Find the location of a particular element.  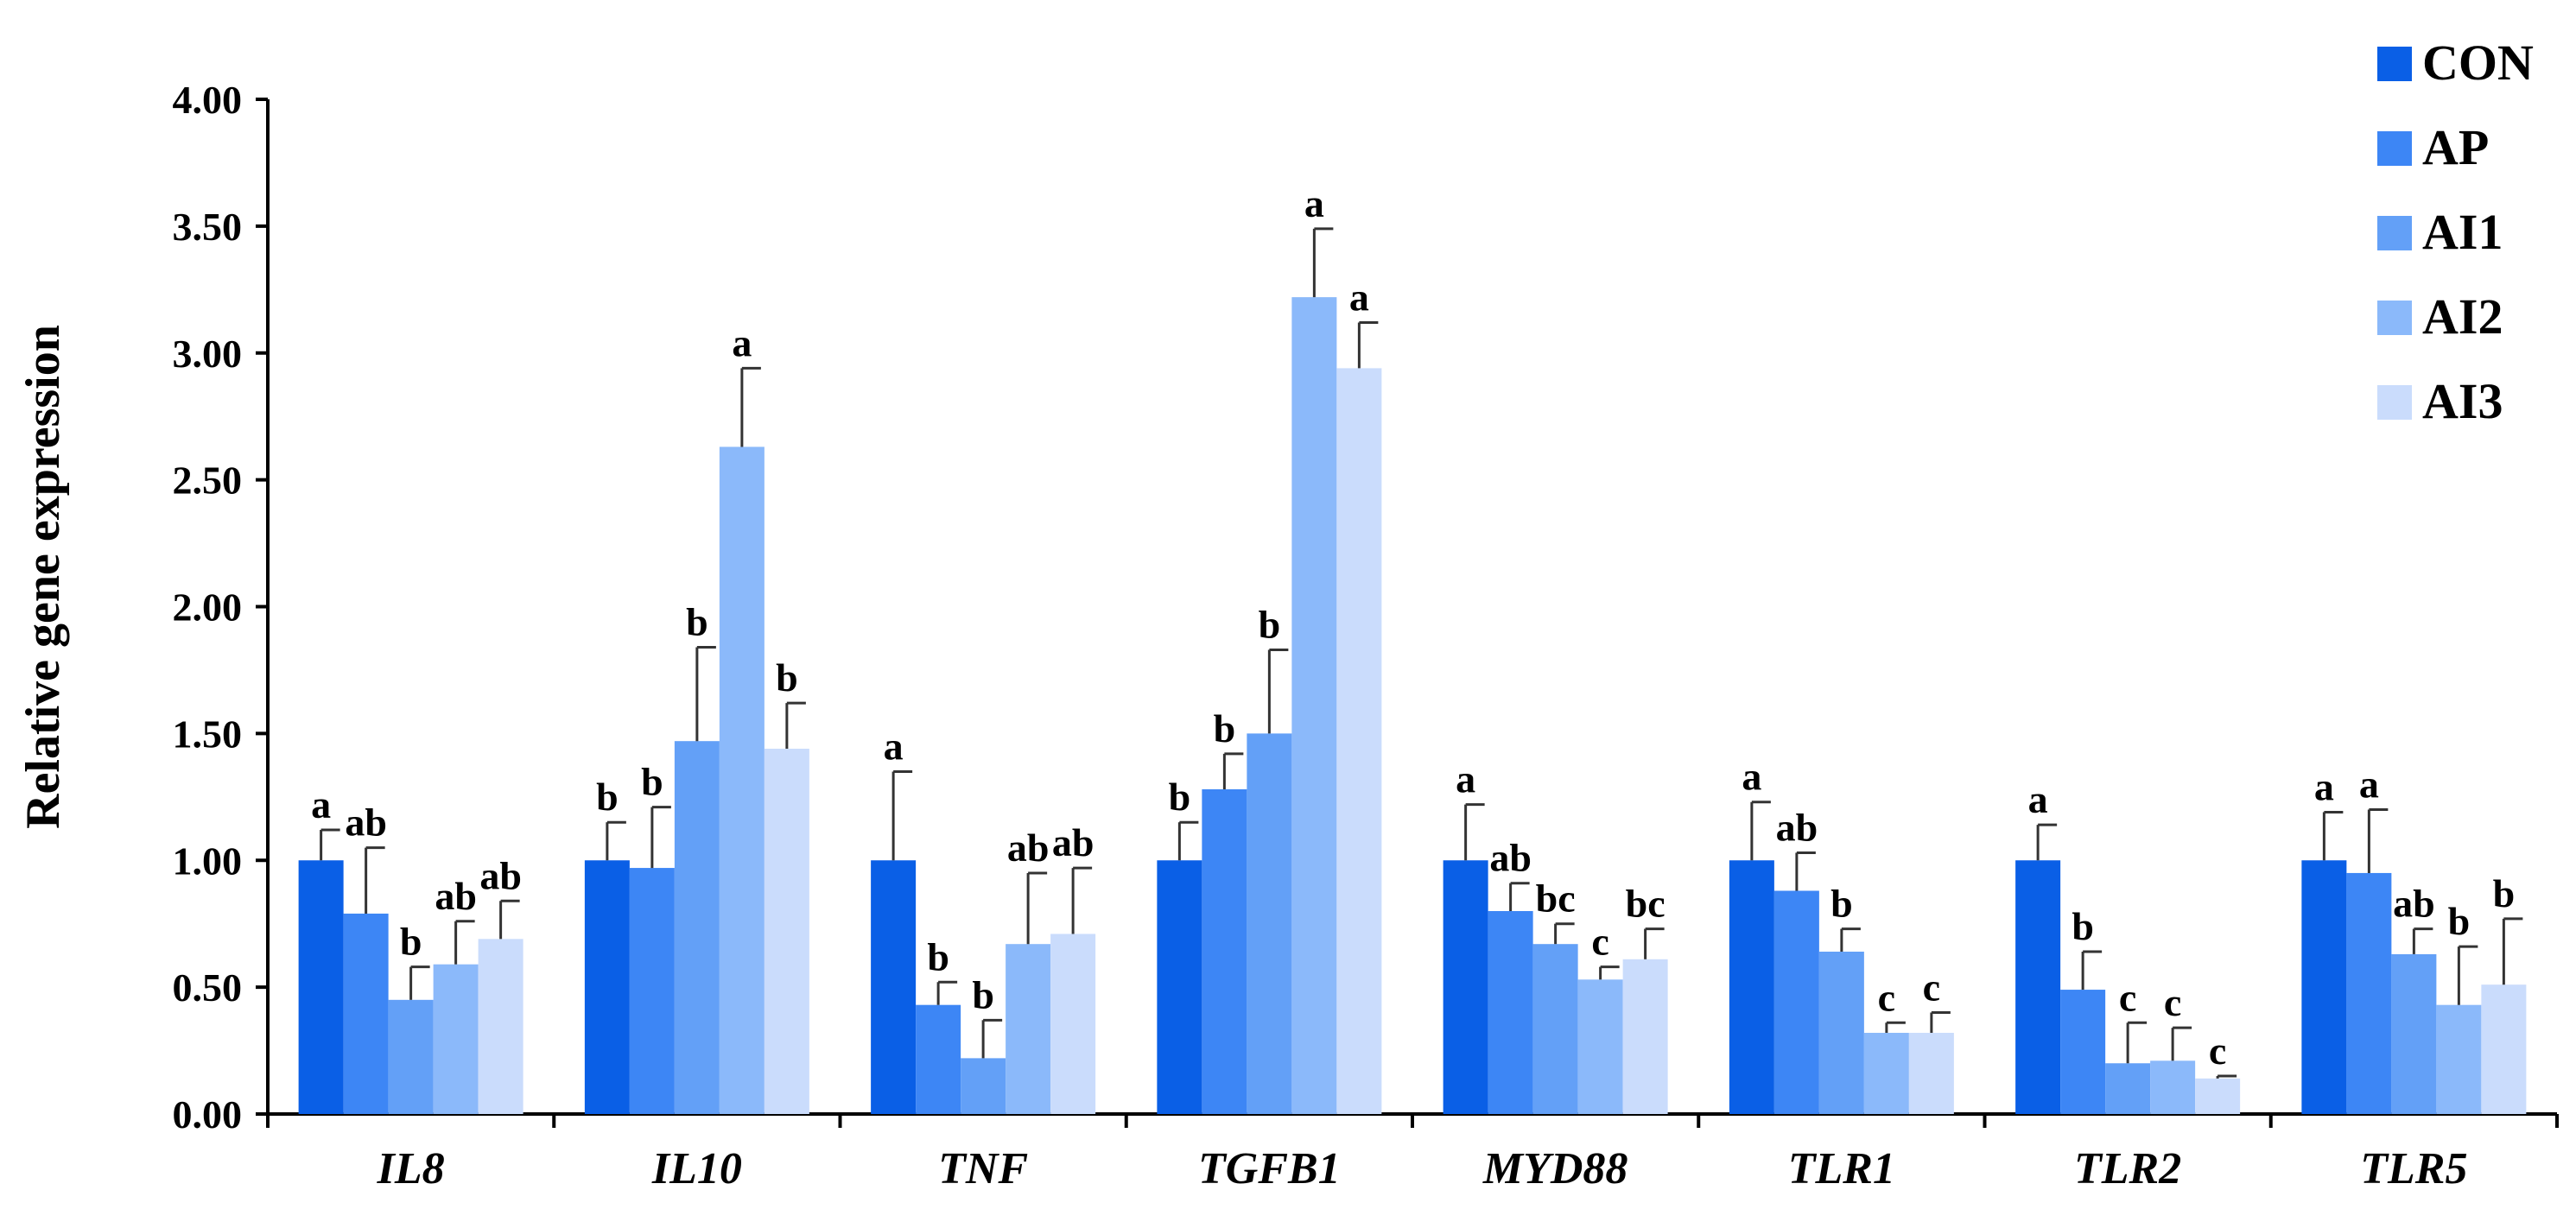

bar-ai3-tlr5 is located at coordinates (2504, 1049).